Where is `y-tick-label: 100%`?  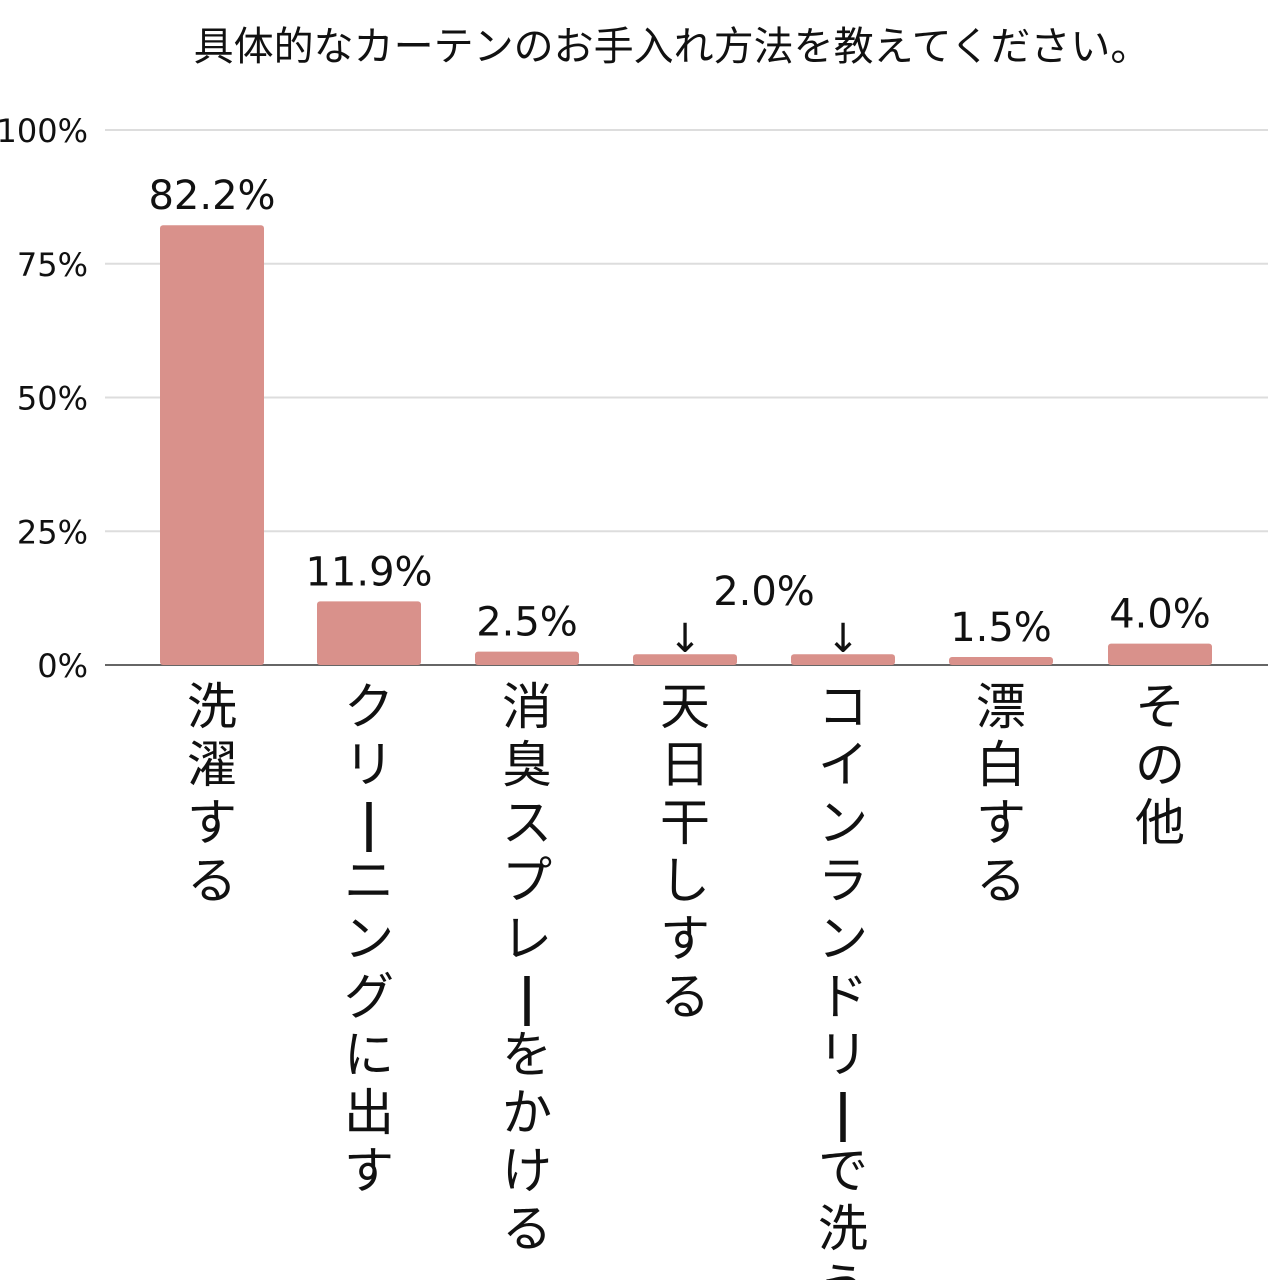
y-tick-label: 100% is located at coordinates (44, 131).